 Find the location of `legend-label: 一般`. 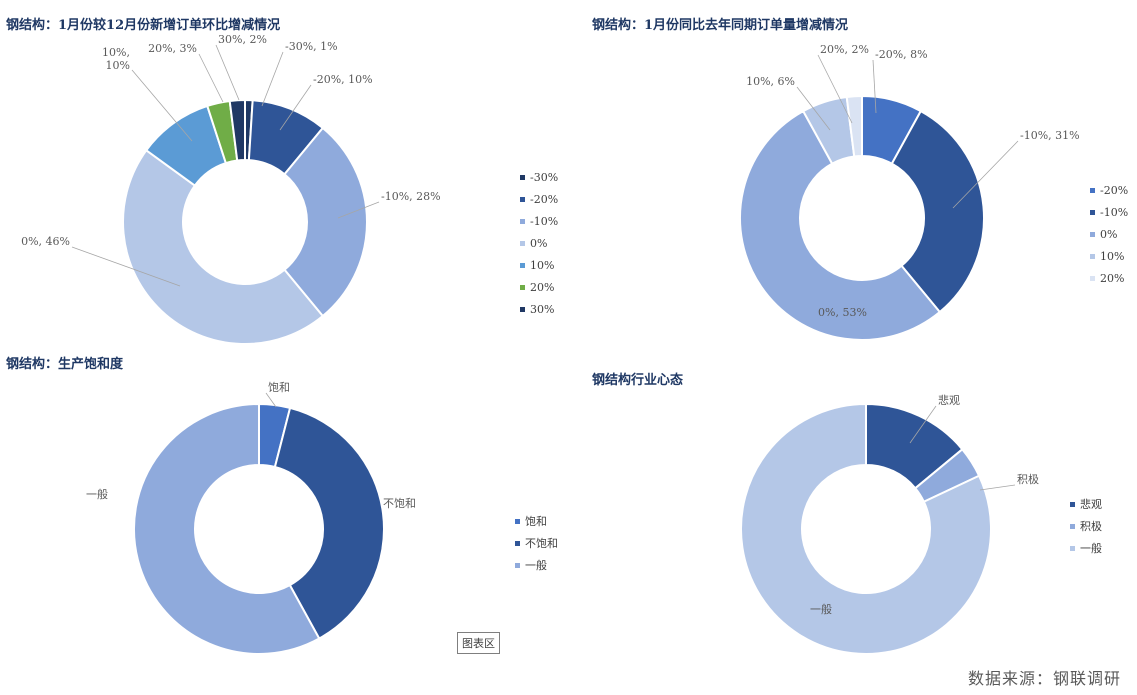

legend-label: 一般 is located at coordinates (1091, 548).